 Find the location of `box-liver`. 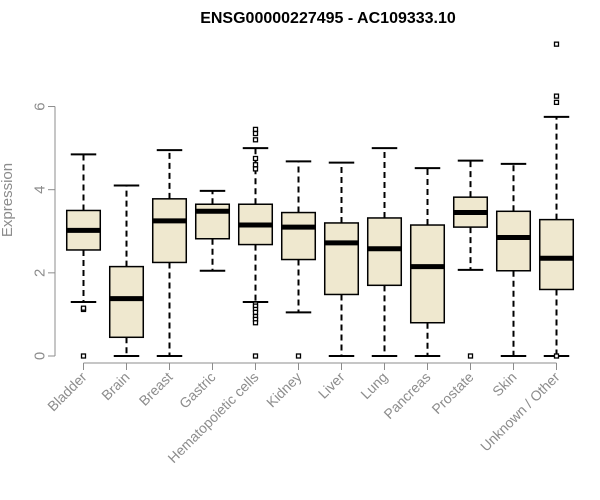

box-liver is located at coordinates (341, 259).